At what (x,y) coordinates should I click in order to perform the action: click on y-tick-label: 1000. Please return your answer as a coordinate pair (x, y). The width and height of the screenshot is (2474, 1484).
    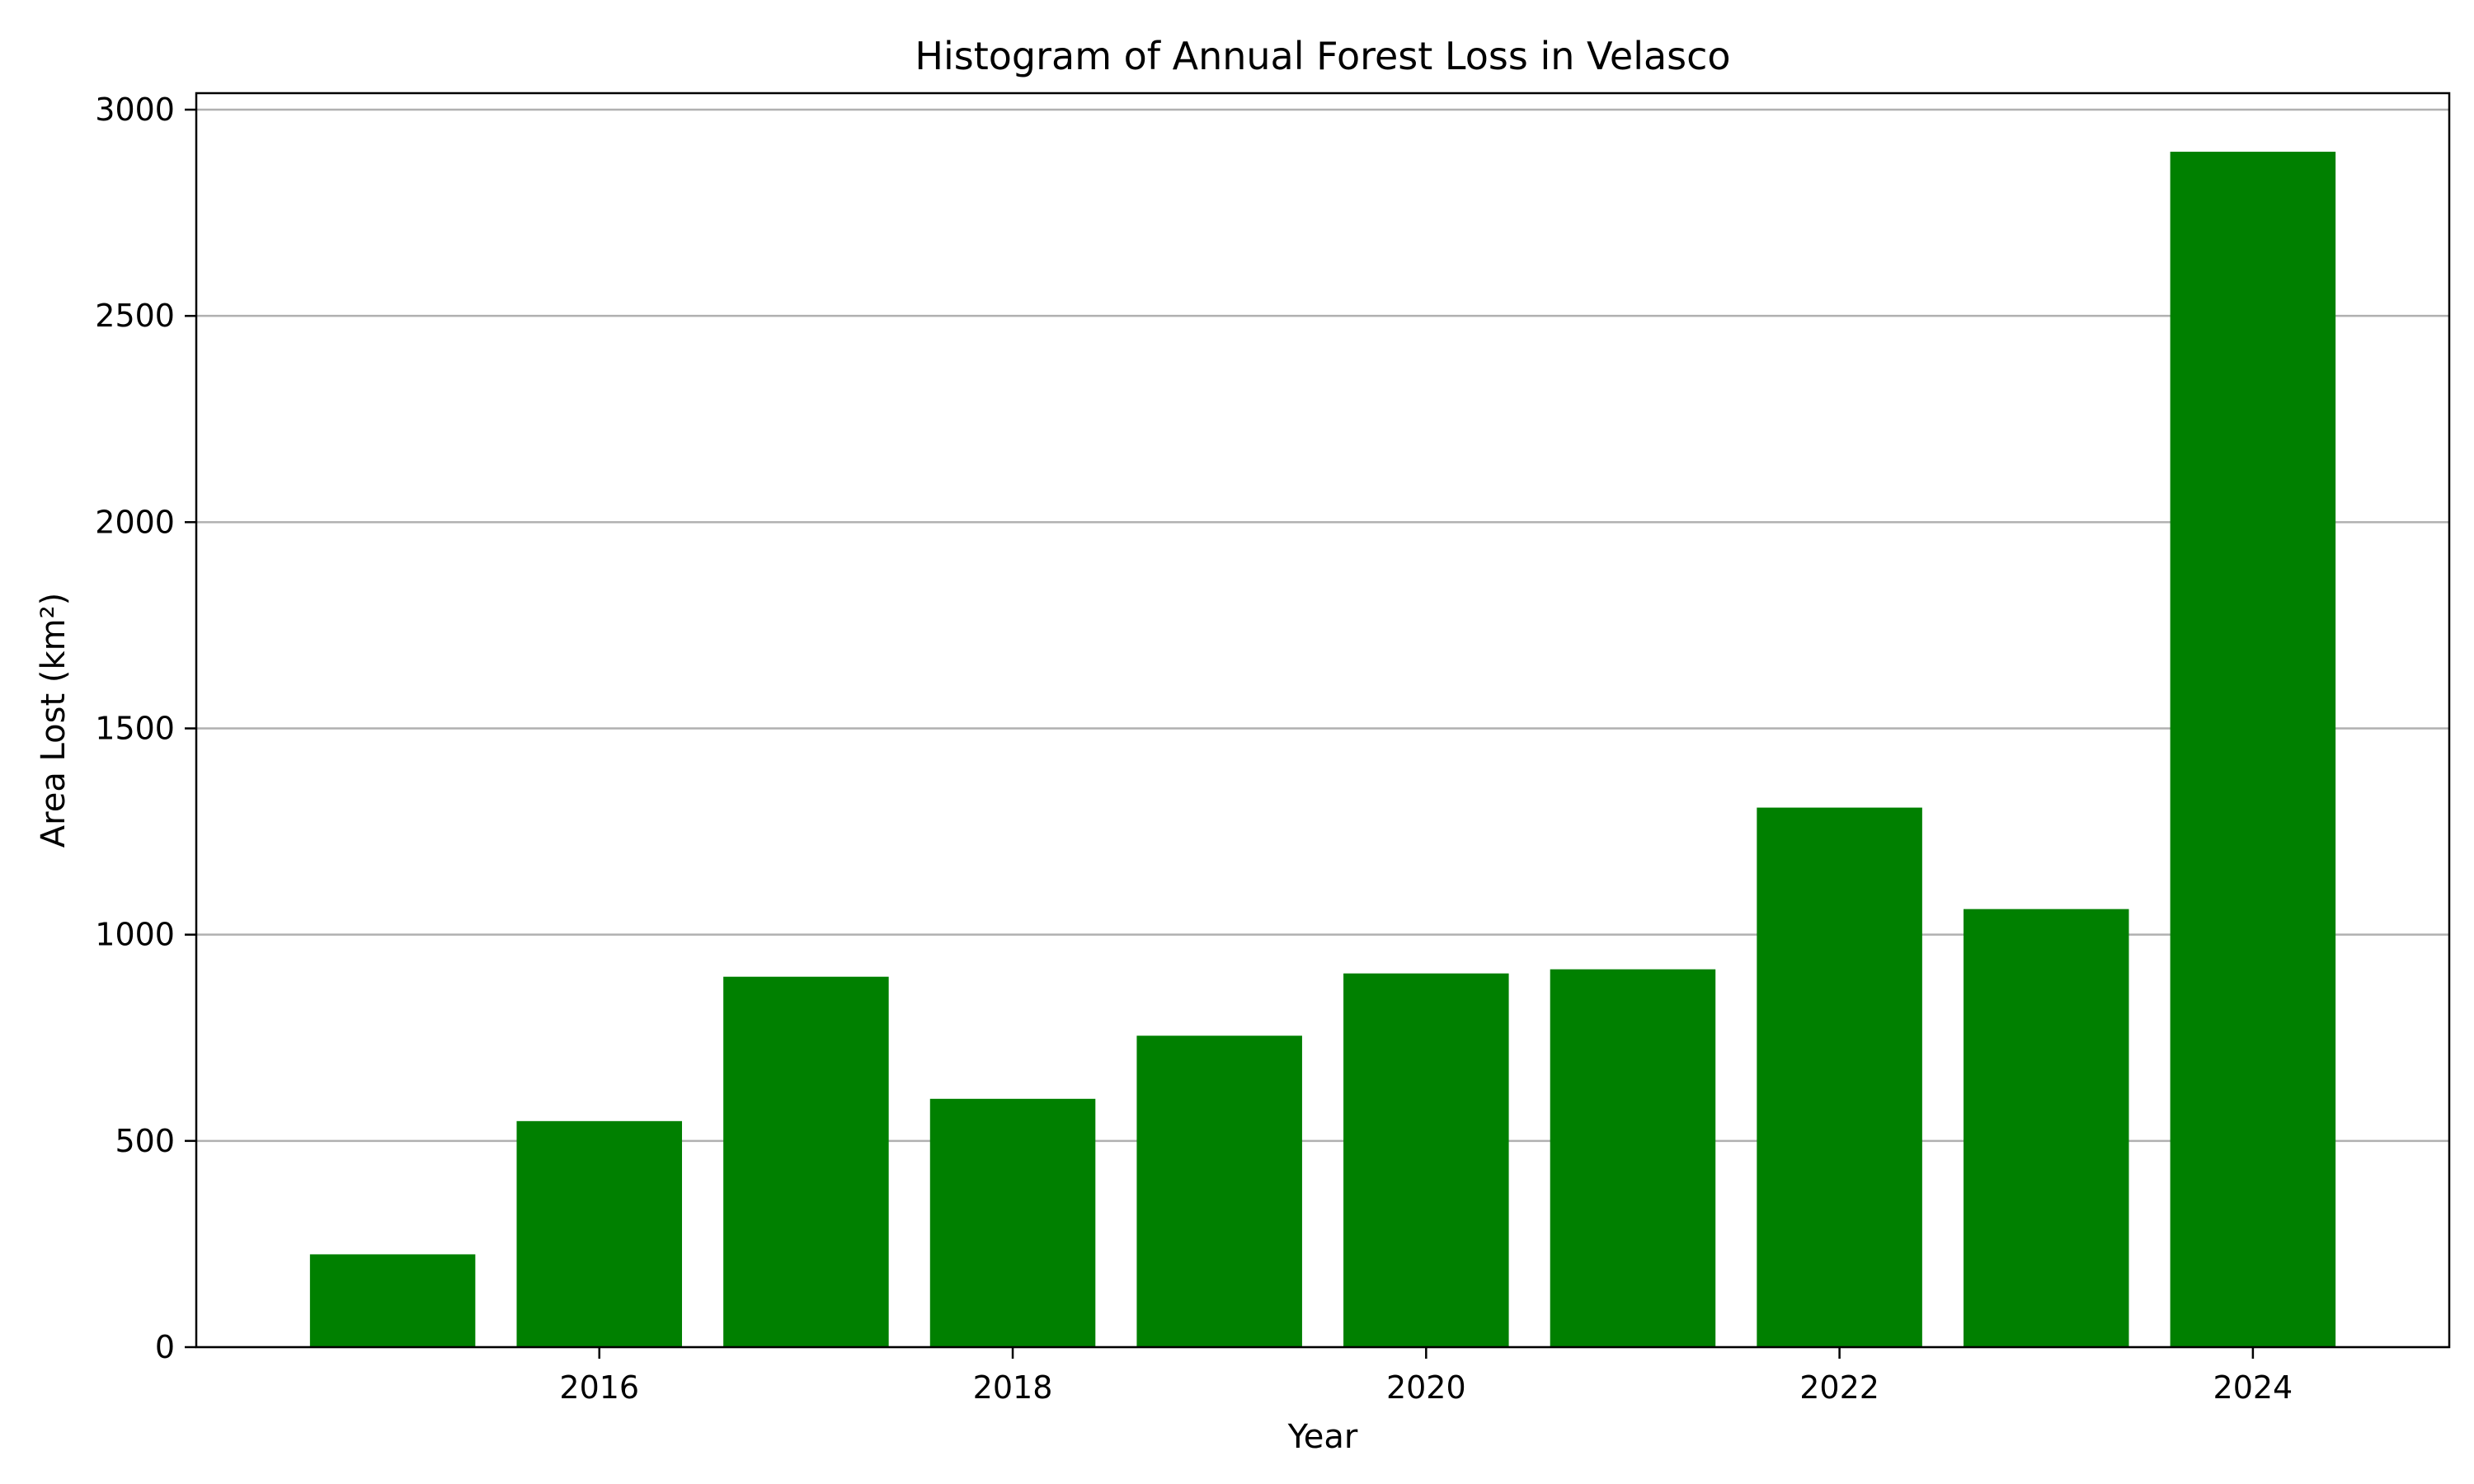
    Looking at the image, I should click on (135, 935).